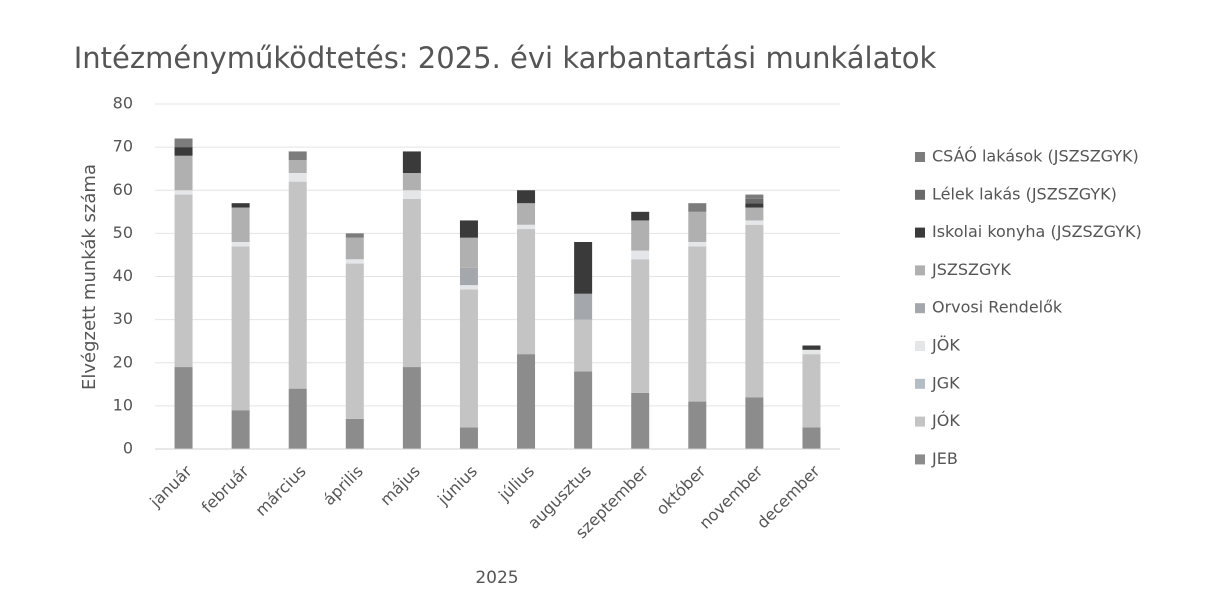 The image size is (1216, 590). What do you see at coordinates (516, 484) in the screenshot?
I see `x-tick-label: július` at bounding box center [516, 484].